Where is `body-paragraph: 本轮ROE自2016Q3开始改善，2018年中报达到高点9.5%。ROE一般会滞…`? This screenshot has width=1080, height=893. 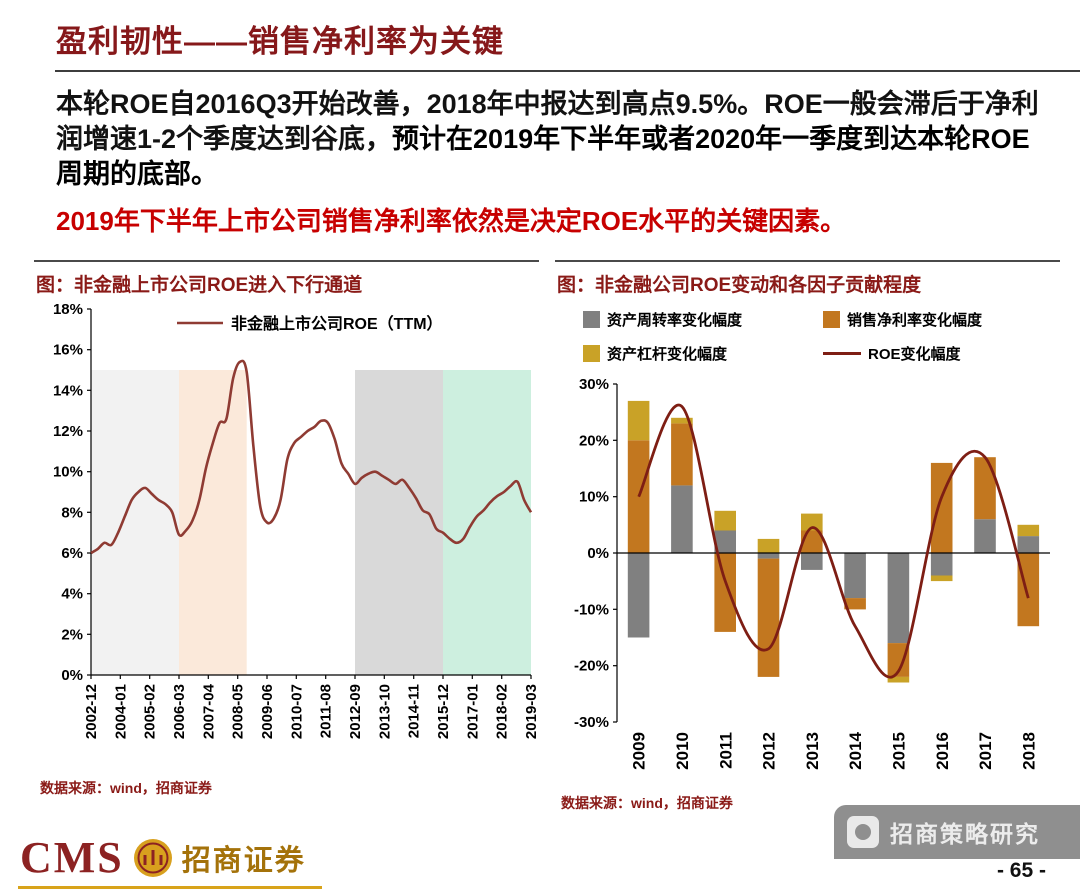 body-paragraph: 本轮ROE自2016Q3开始改善，2018年中报达到高点9.5%。ROE一般会滞… is located at coordinates (550, 139).